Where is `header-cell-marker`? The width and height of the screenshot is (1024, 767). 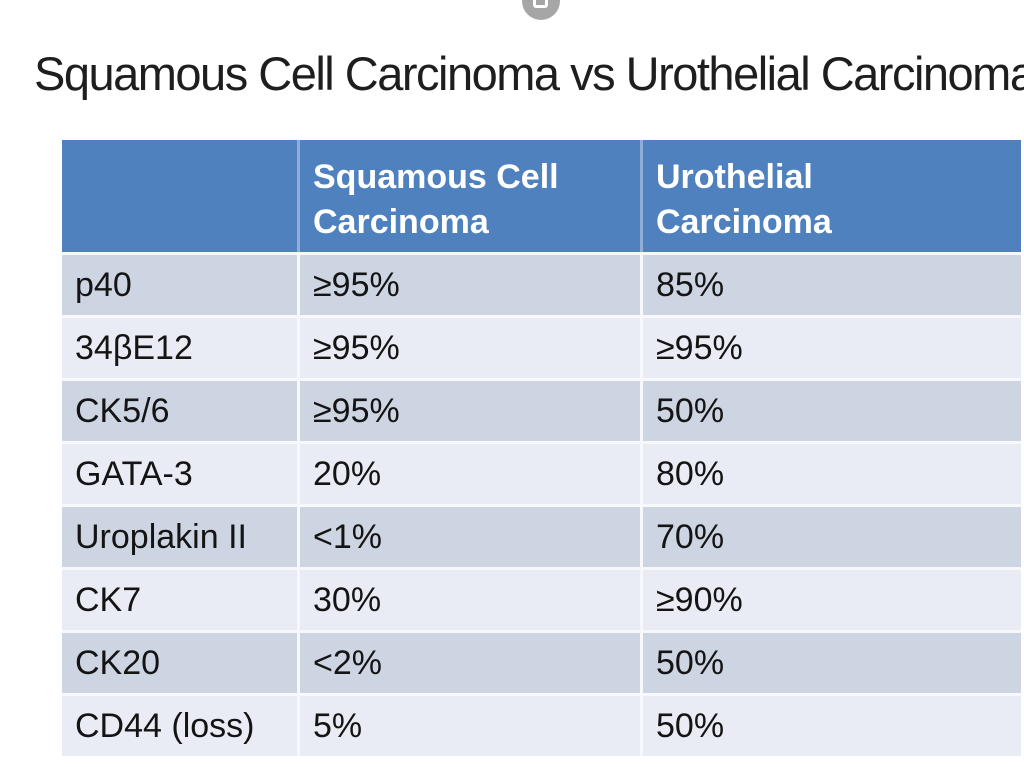 header-cell-marker is located at coordinates (179, 196).